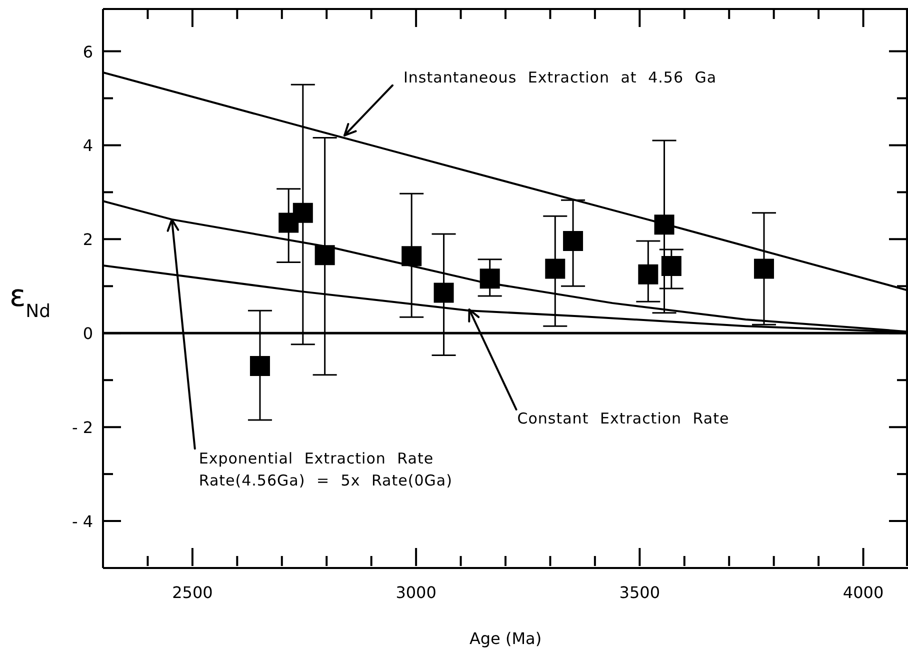  Describe the element at coordinates (863, 592) in the screenshot. I see `x-tick-label: 4000` at that location.